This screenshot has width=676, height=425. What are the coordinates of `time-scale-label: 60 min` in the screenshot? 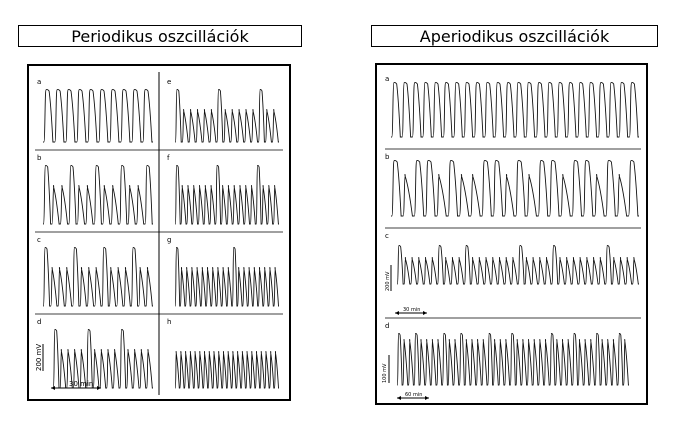 It's located at (413, 395).